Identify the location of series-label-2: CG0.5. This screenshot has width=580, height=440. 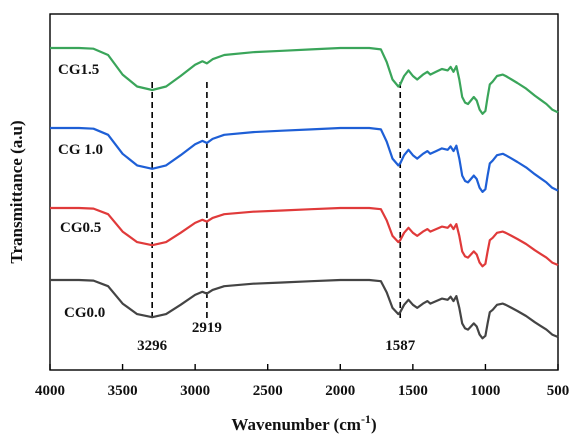
(80, 228).